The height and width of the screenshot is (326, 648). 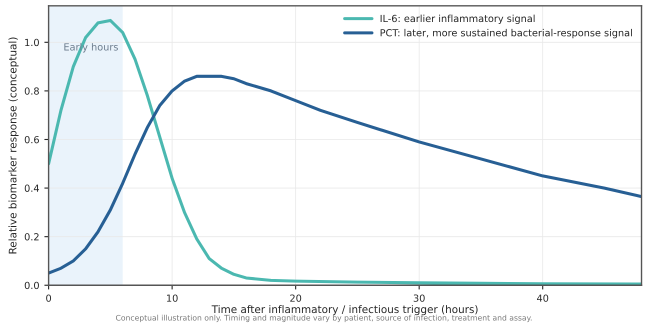 I want to click on y-tick-label: 1.0, so click(x=32, y=42).